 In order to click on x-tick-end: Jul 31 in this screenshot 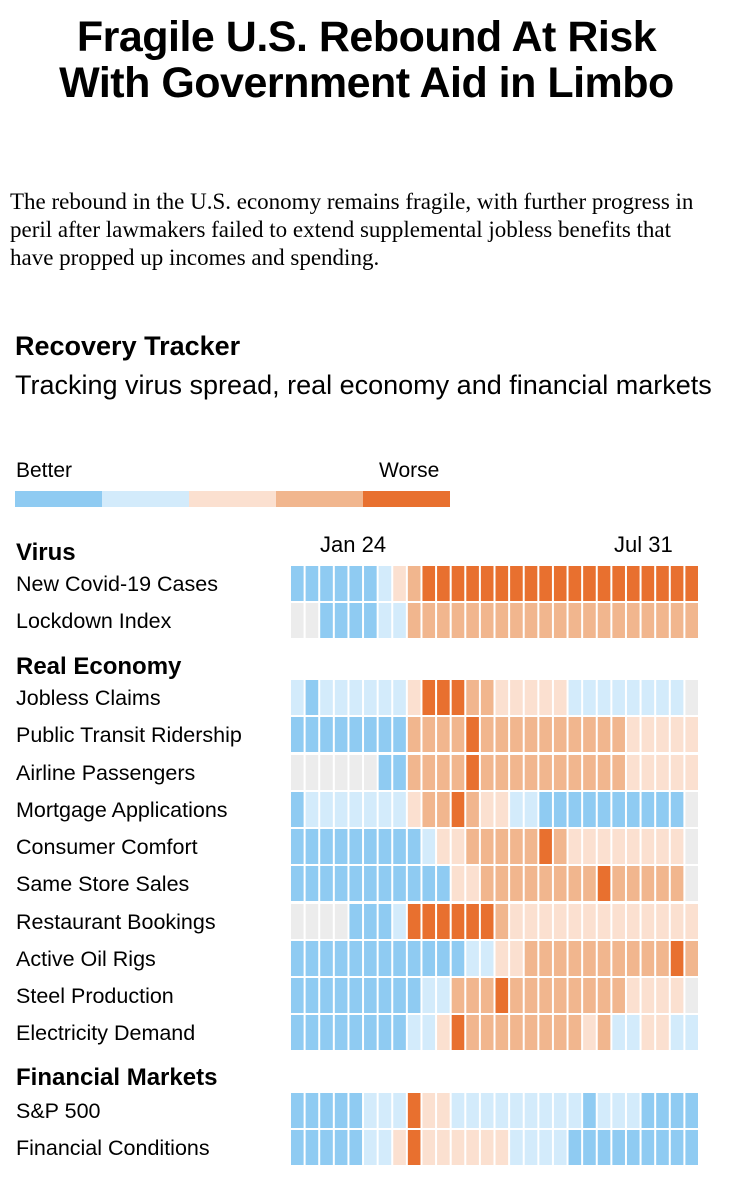, I will do `click(643, 544)`.